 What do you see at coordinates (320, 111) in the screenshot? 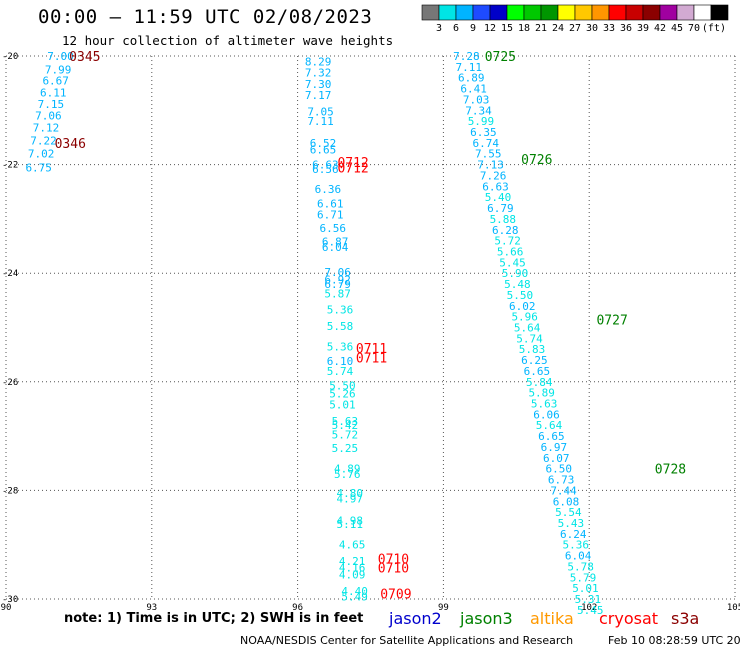
I see `swh-label: 7.05` at bounding box center [320, 111].